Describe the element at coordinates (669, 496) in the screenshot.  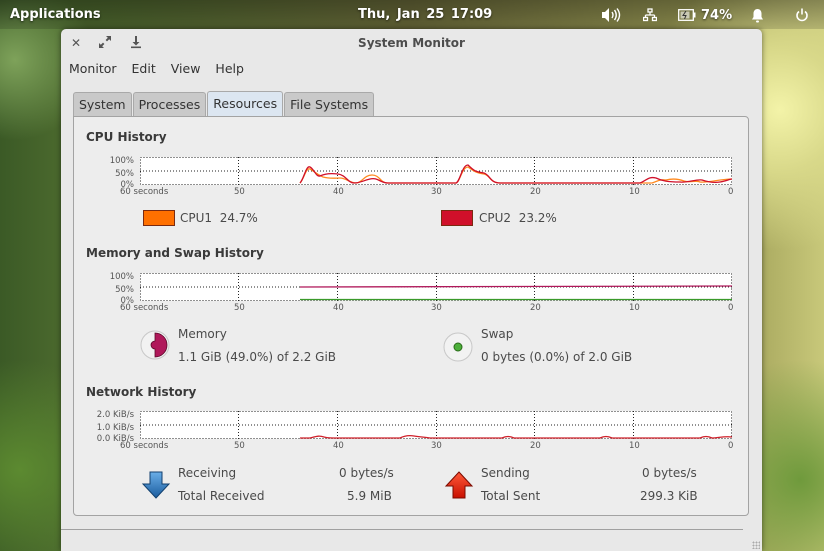
I see `total-sent-value: 299.3 KiB` at that location.